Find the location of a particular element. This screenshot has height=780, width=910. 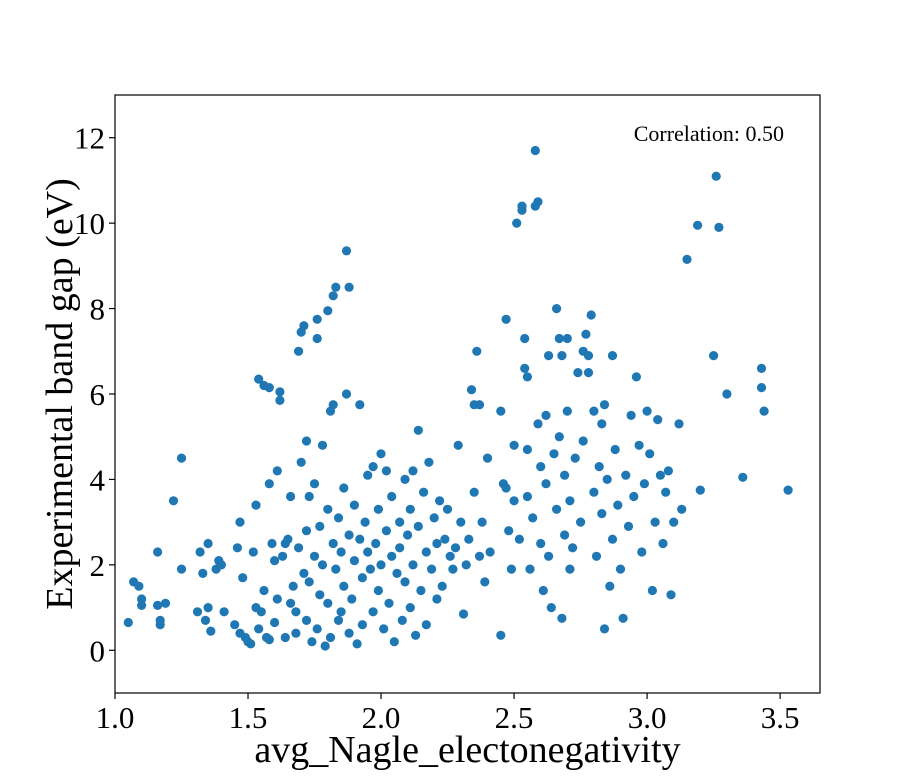

y-axis-label: Experimental band gap (eV) is located at coordinates (60, 394).